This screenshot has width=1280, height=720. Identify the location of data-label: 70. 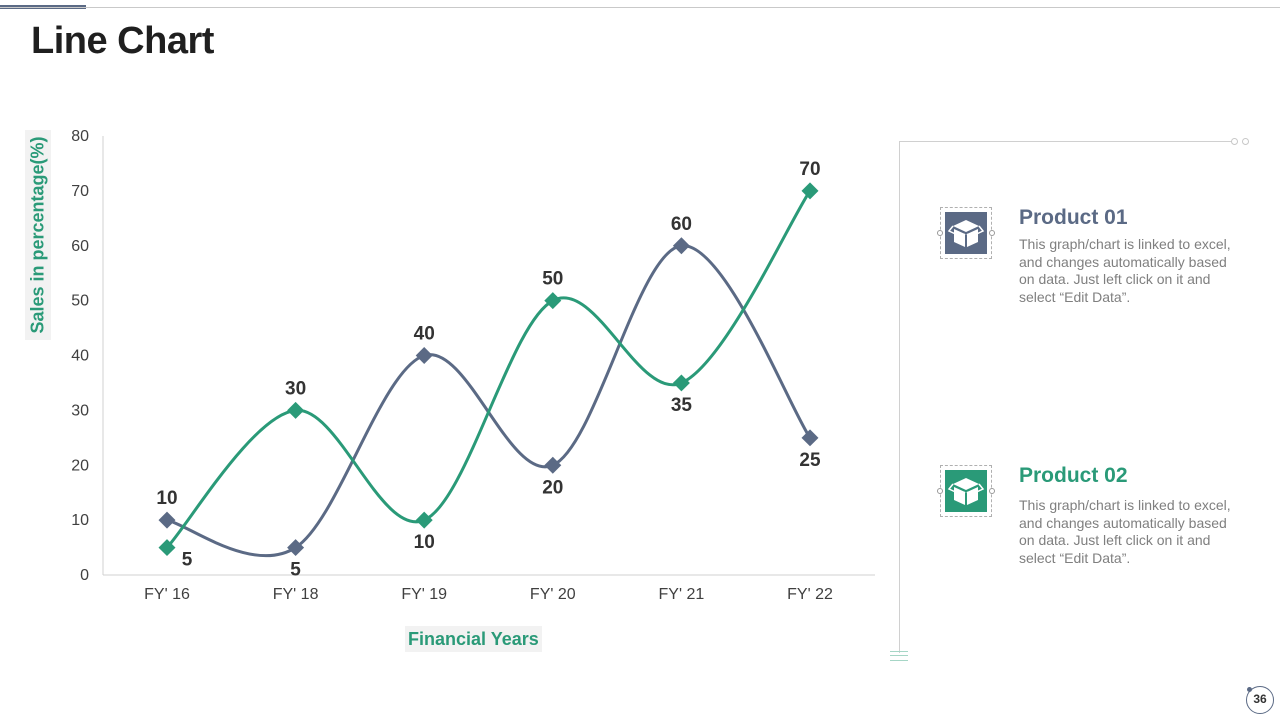
(809, 169).